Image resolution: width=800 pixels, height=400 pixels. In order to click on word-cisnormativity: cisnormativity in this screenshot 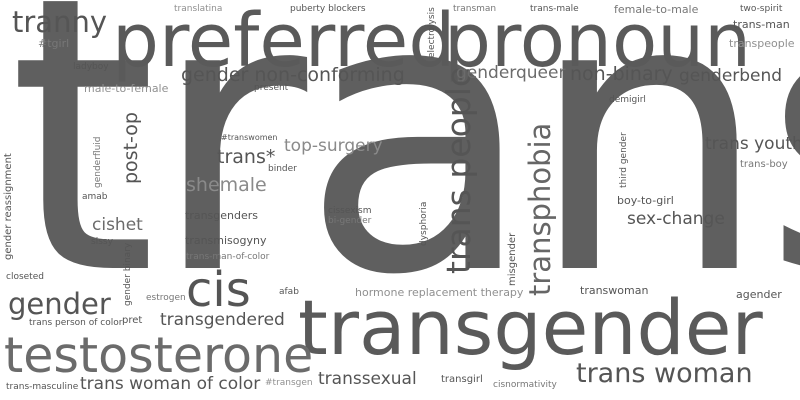, I will do `click(525, 385)`.